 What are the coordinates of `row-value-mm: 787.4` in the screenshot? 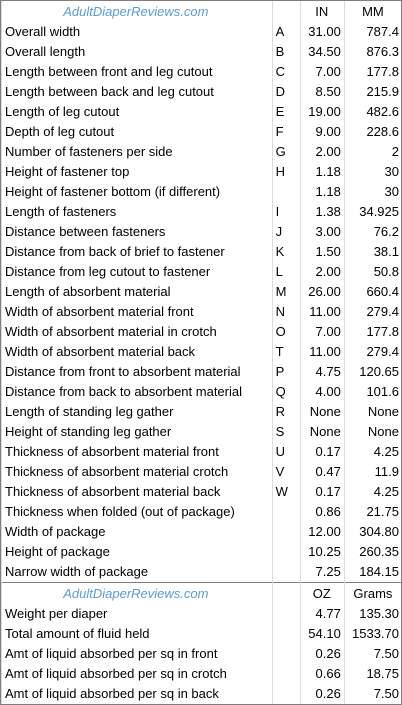 It's located at (373, 32).